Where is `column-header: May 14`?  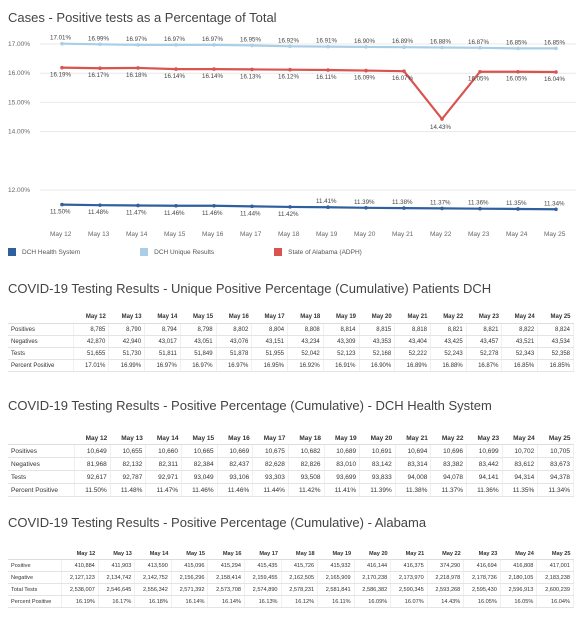 column-header: May 14 is located at coordinates (162, 317).